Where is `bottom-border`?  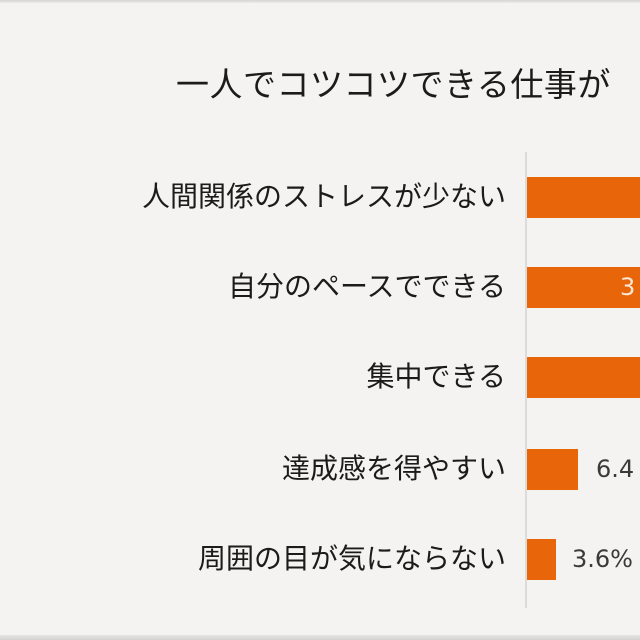
bottom-border is located at coordinates (320, 637).